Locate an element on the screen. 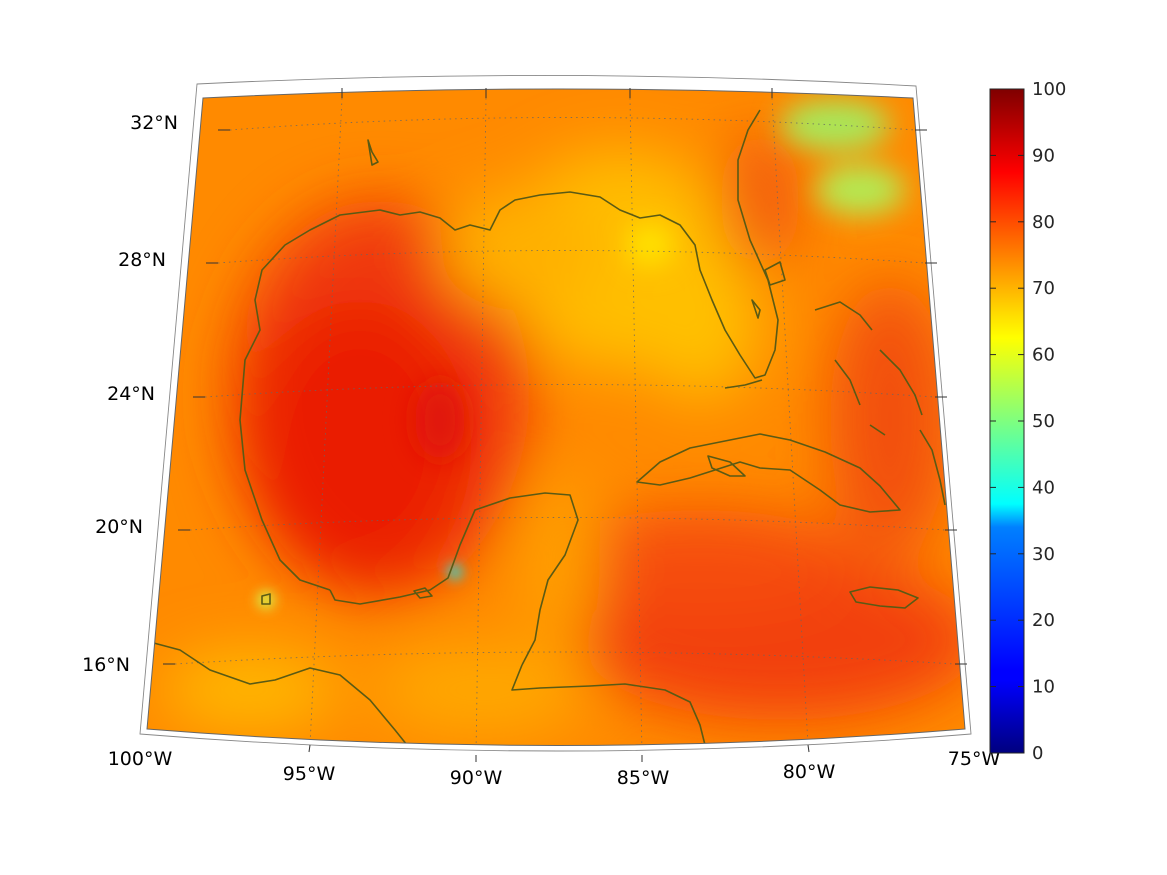  colorbar-label: 50 is located at coordinates (1043, 421).